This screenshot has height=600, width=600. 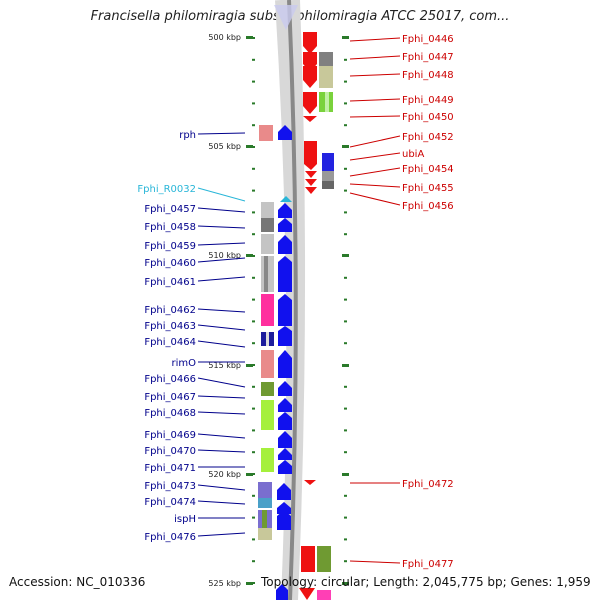 I want to click on gene-label: Fphi_0455, so click(x=428, y=188).